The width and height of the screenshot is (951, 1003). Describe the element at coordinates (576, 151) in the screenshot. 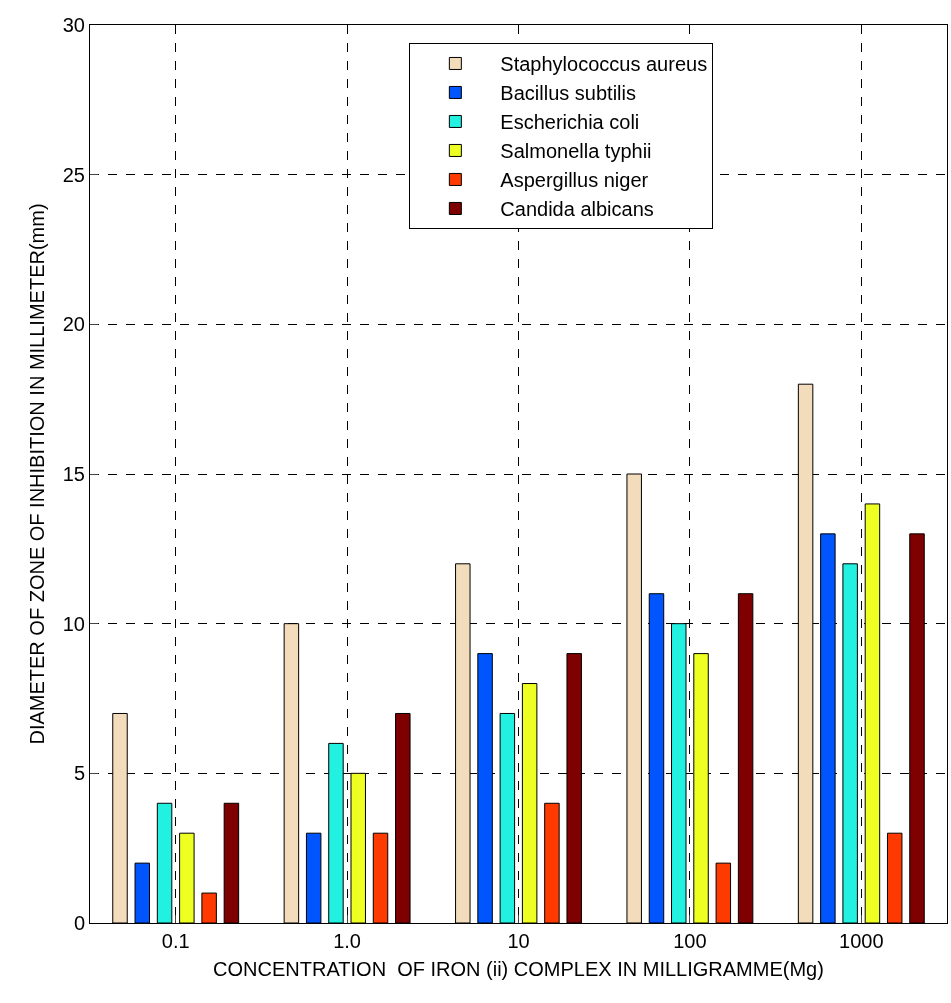

I see `legend-label: Salmonella typhii` at that location.